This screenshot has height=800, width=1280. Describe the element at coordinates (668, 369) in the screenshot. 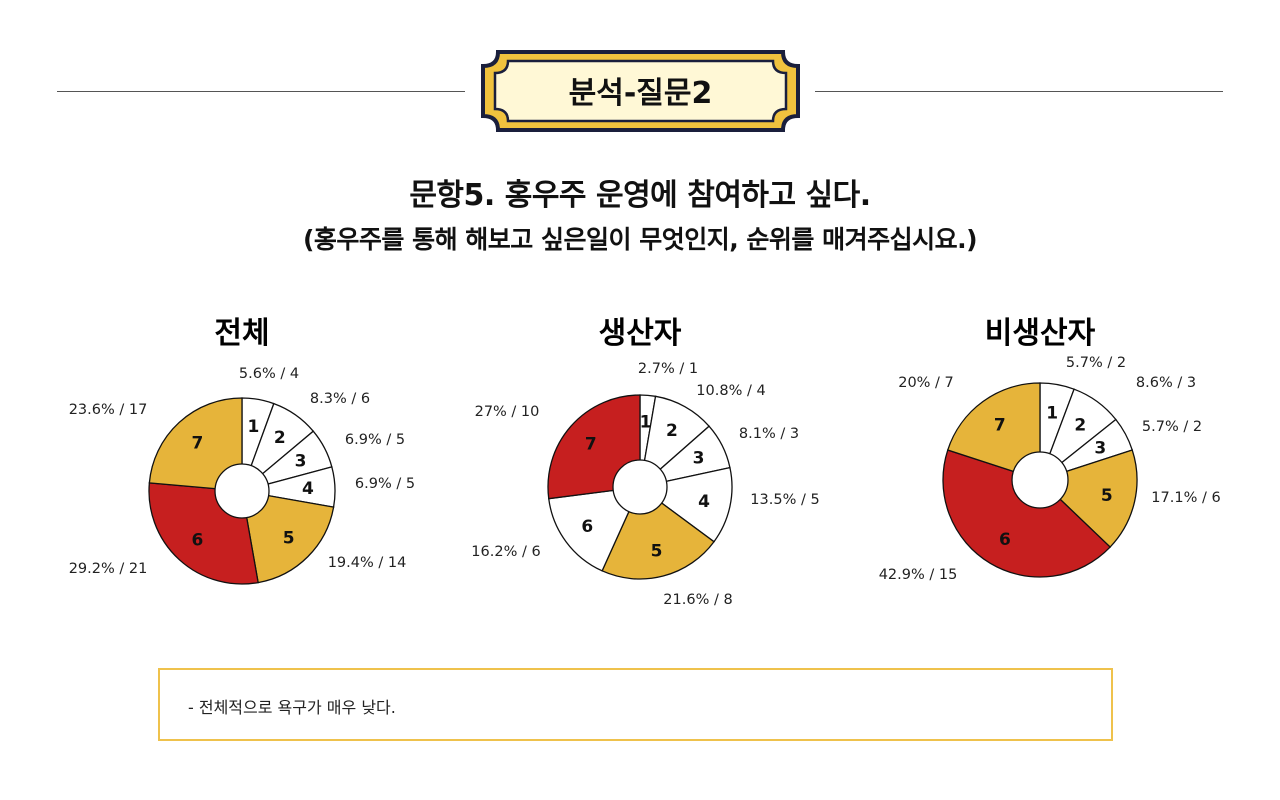

I see `slice-value-label: 2.7% / 1` at that location.